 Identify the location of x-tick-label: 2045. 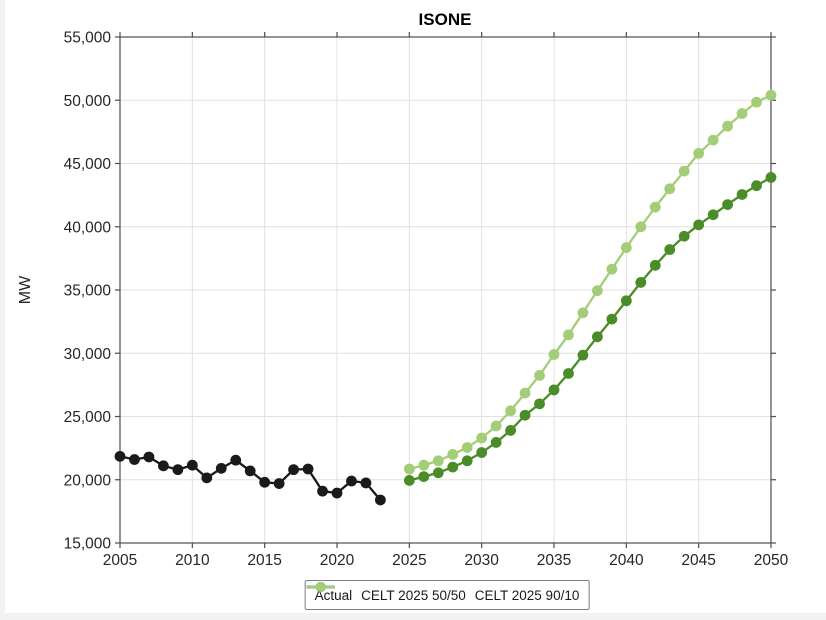
(698, 560).